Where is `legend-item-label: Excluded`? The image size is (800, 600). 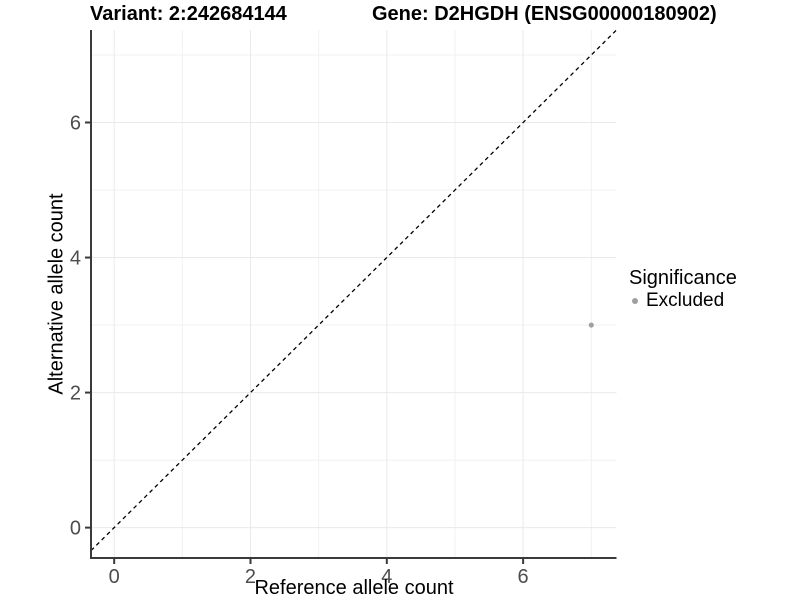
legend-item-label: Excluded is located at coordinates (685, 300).